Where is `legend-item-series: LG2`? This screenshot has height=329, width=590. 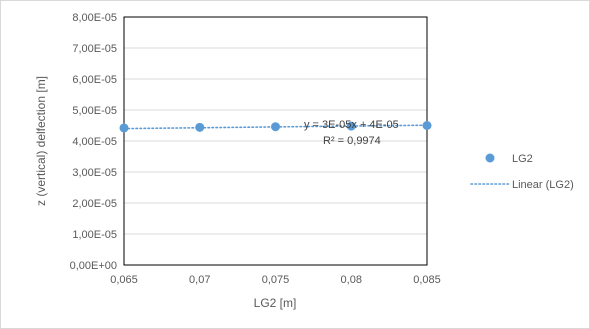
legend-item-series: LG2 is located at coordinates (509, 159).